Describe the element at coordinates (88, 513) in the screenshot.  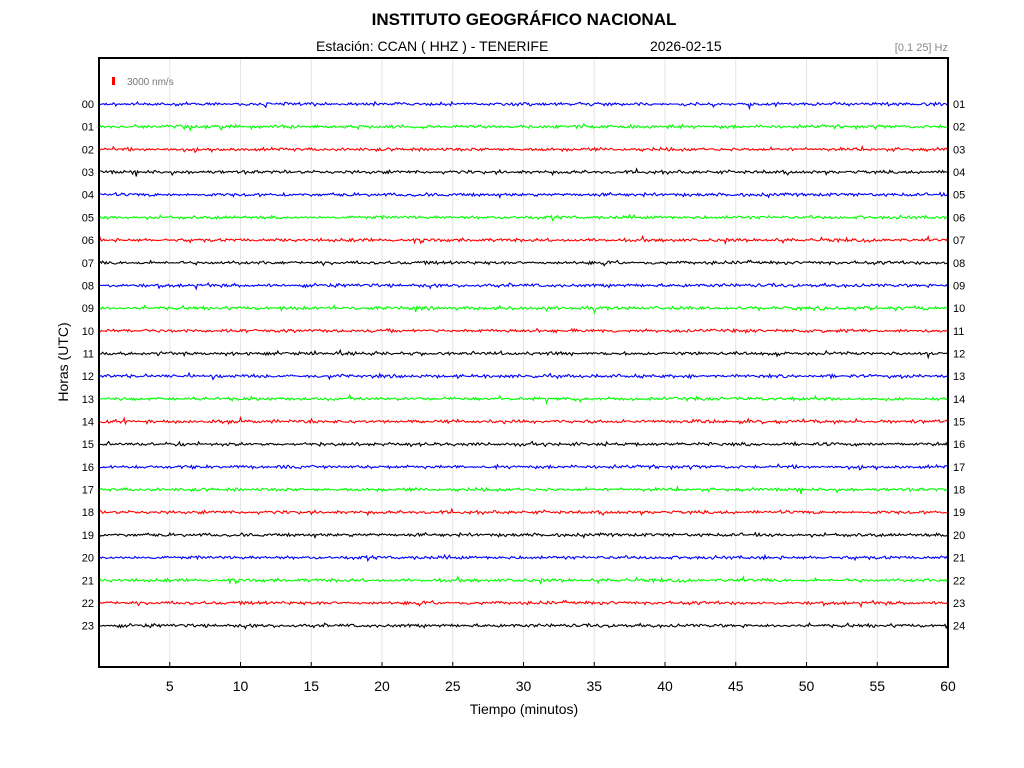
I see `left-hour-label: 18` at that location.